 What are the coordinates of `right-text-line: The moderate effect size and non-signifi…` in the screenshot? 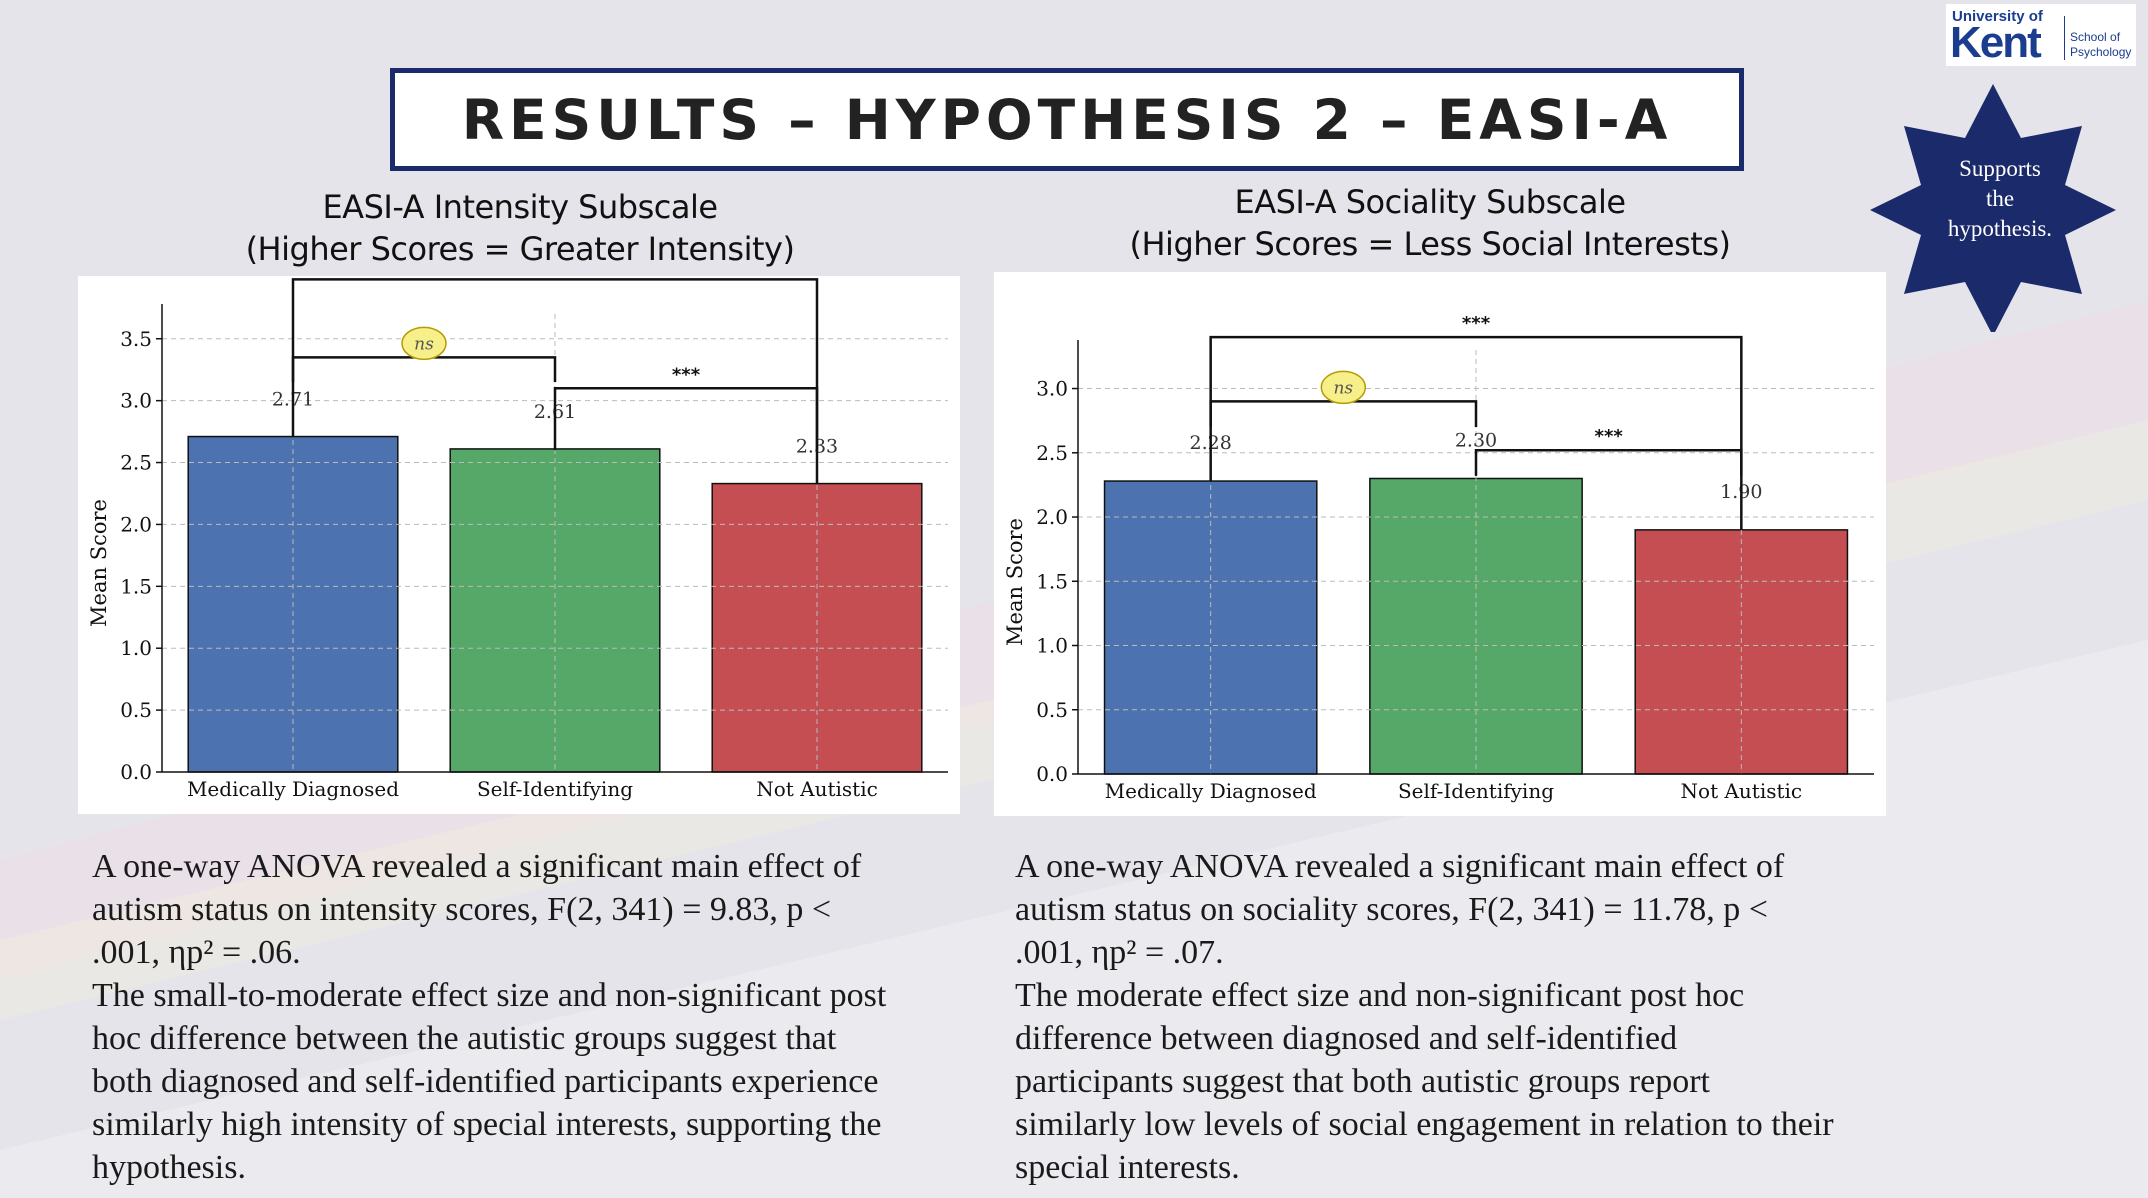 It's located at (1380, 995).